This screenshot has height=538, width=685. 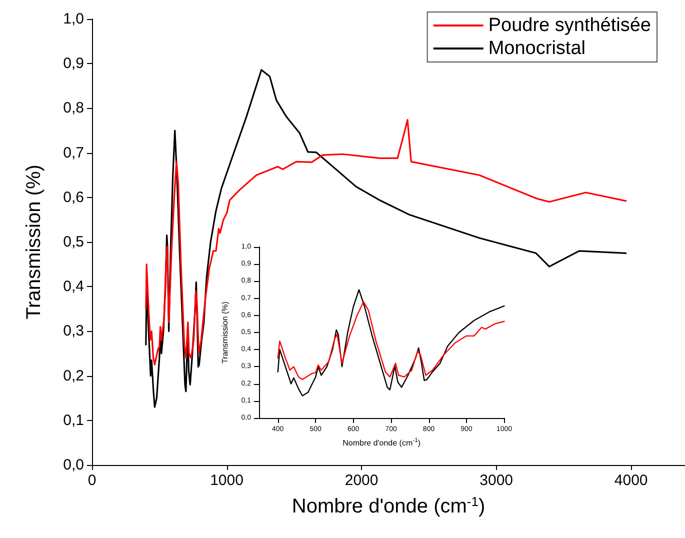 I want to click on y-tick-label: 0,9, so click(x=73, y=63).